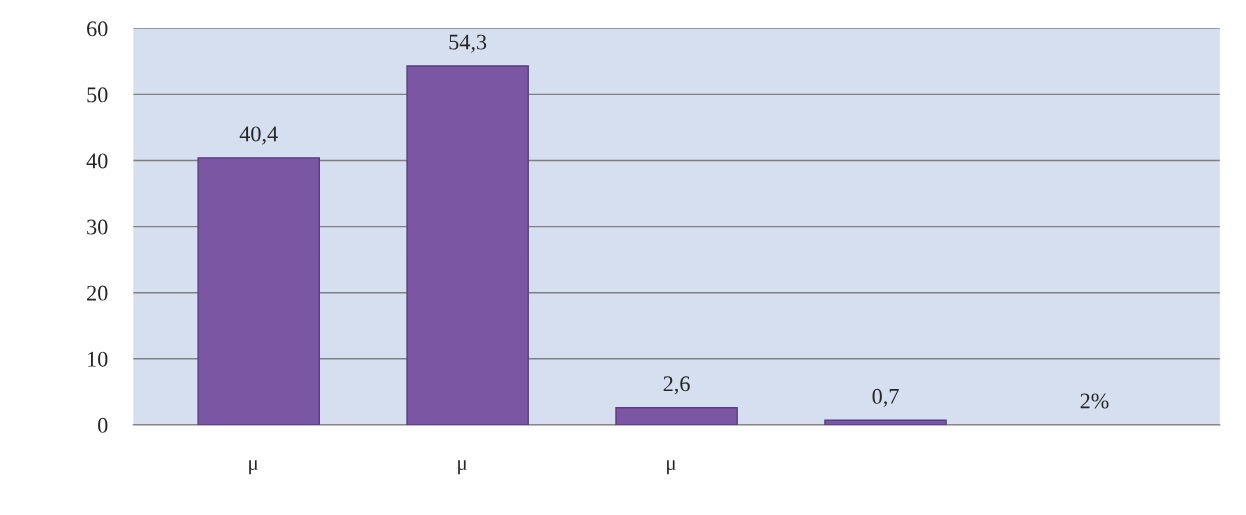 This screenshot has width=1246, height=515. I want to click on data-label: 54,3, so click(468, 43).